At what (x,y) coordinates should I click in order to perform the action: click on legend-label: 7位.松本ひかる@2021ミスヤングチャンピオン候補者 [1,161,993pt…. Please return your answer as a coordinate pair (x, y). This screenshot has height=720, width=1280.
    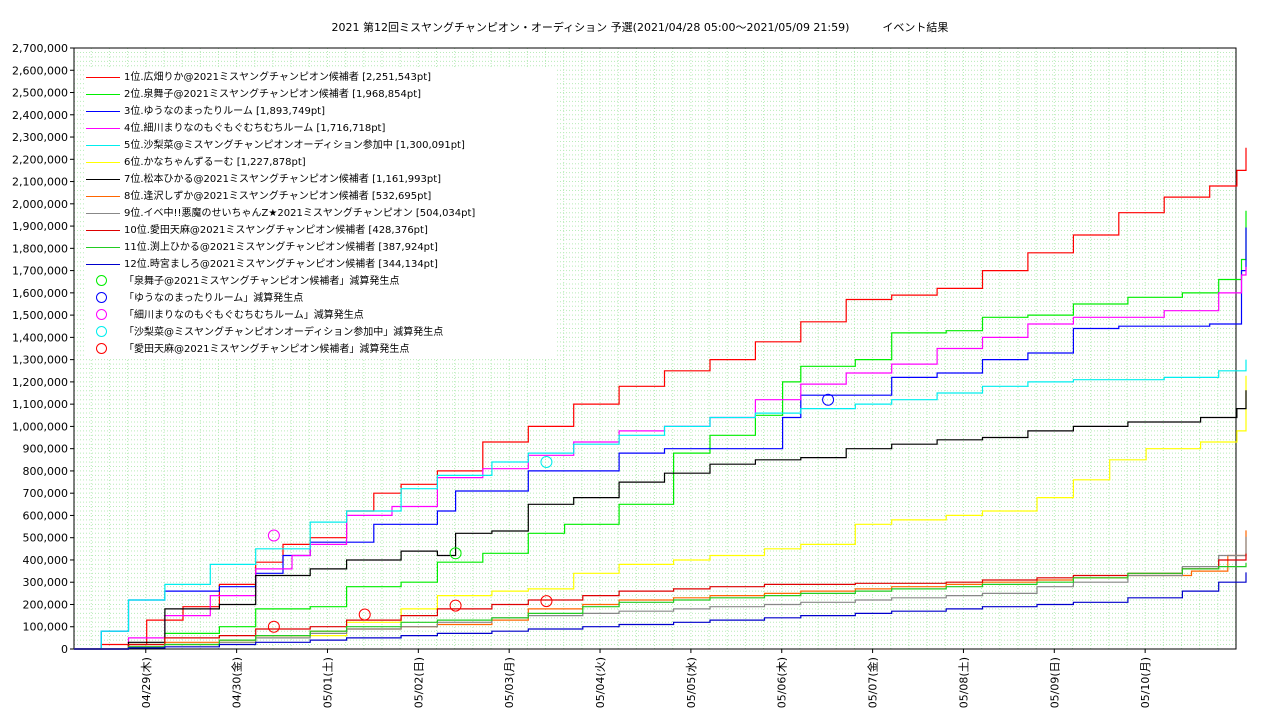
    Looking at the image, I should click on (283, 179).